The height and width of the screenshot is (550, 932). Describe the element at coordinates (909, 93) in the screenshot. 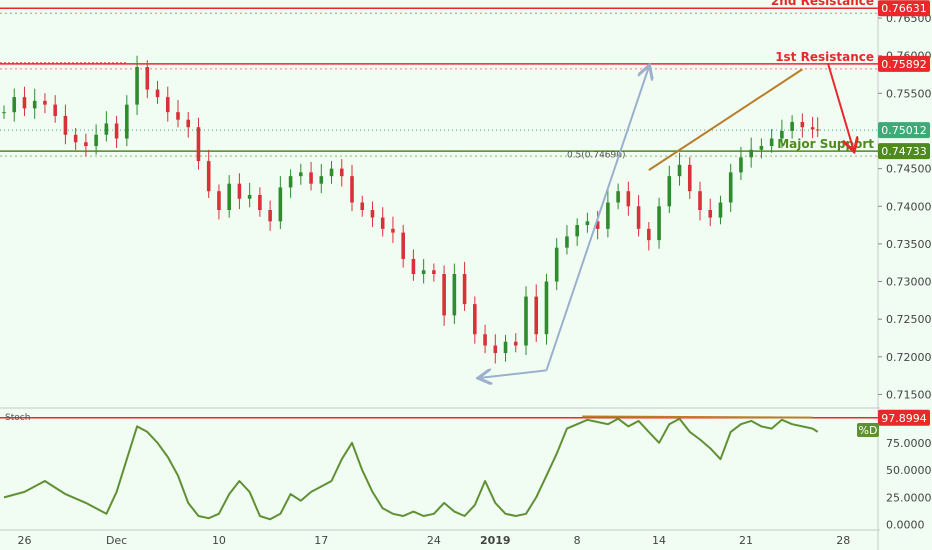

I see `price-tick-label: 0.75500` at that location.